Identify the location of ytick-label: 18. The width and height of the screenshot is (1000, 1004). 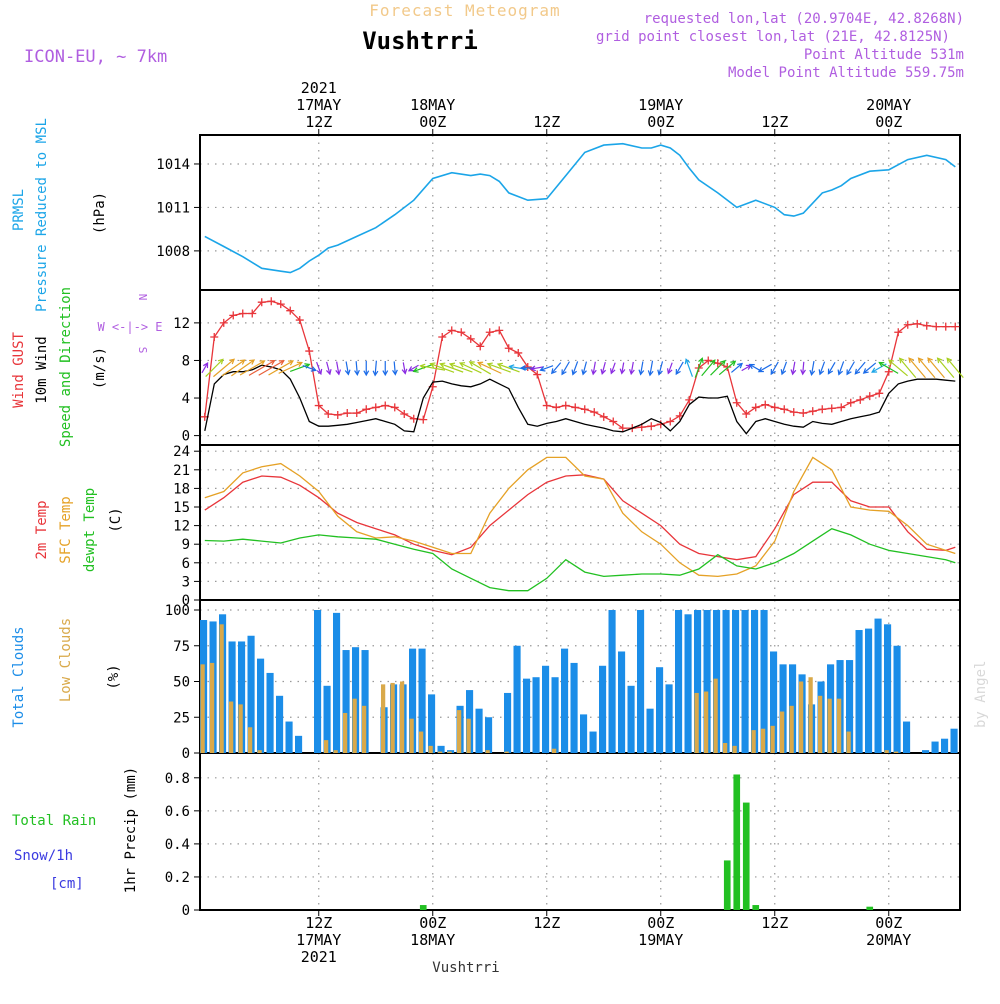
(181, 489).